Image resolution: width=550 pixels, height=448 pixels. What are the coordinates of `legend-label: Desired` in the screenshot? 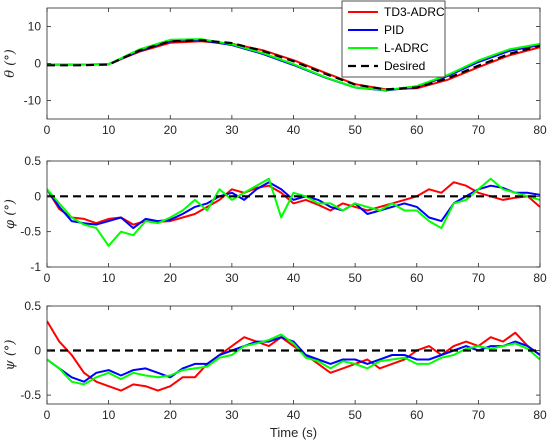 It's located at (404, 66).